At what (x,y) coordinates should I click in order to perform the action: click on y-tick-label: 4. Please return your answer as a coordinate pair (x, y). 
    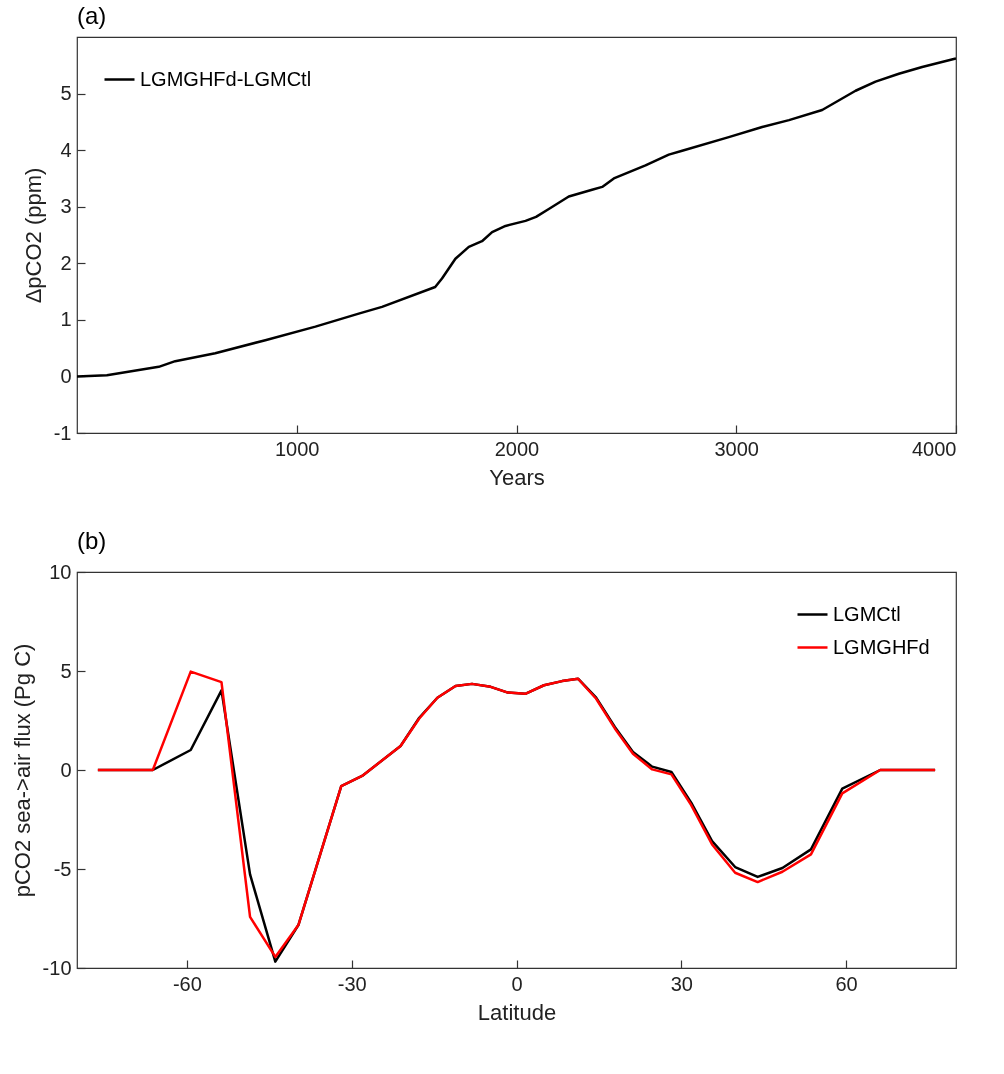
    Looking at the image, I should click on (66, 149).